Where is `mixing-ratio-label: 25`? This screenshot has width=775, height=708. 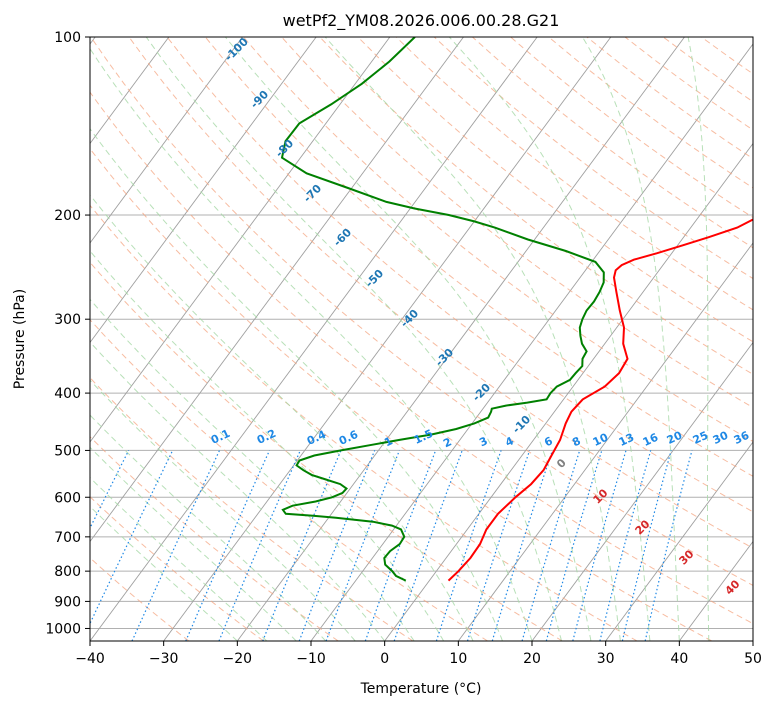
mixing-ratio-label: 25 is located at coordinates (700, 438).